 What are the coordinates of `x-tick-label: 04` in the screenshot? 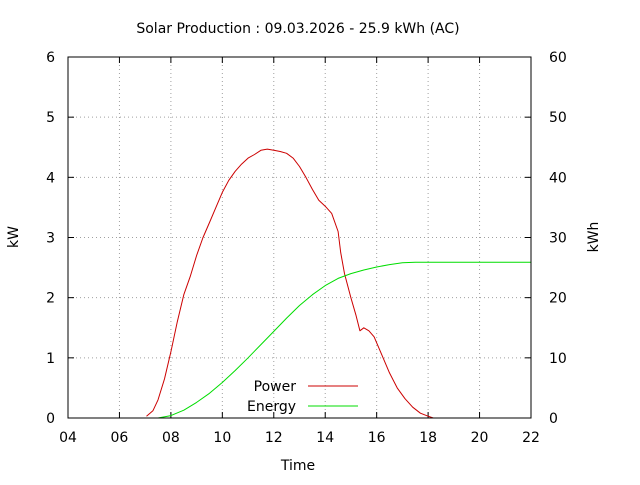 It's located at (68, 438).